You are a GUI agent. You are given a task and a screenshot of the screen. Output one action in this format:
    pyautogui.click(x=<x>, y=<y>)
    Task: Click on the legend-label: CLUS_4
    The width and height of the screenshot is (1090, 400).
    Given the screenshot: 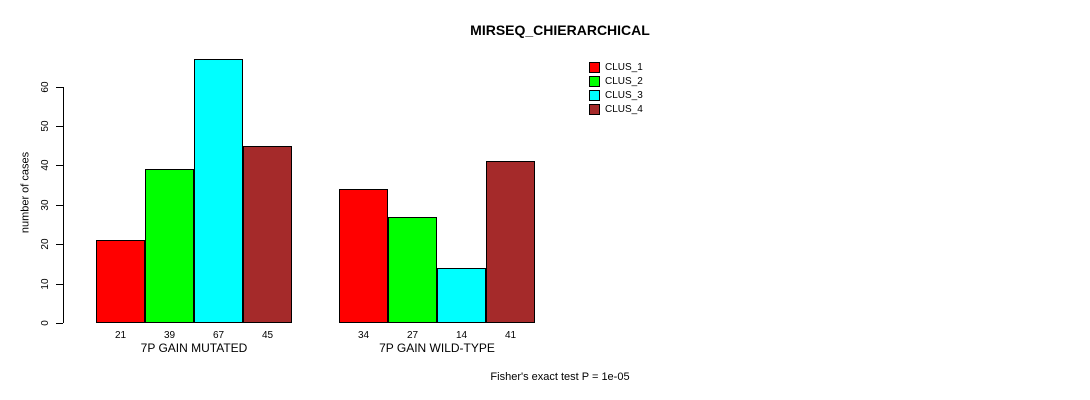 What is the action you would take?
    pyautogui.click(x=624, y=109)
    